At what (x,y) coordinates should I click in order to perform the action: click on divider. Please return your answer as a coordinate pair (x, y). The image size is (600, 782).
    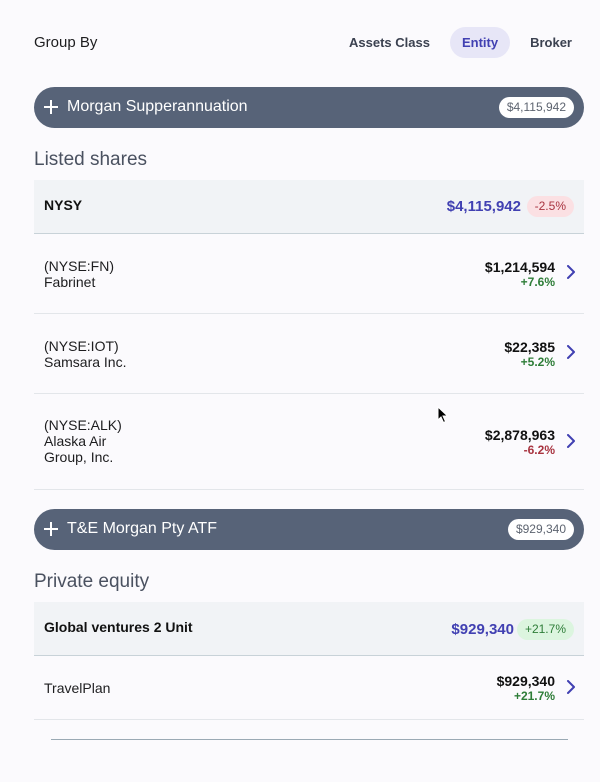
    Looking at the image, I should click on (309, 739).